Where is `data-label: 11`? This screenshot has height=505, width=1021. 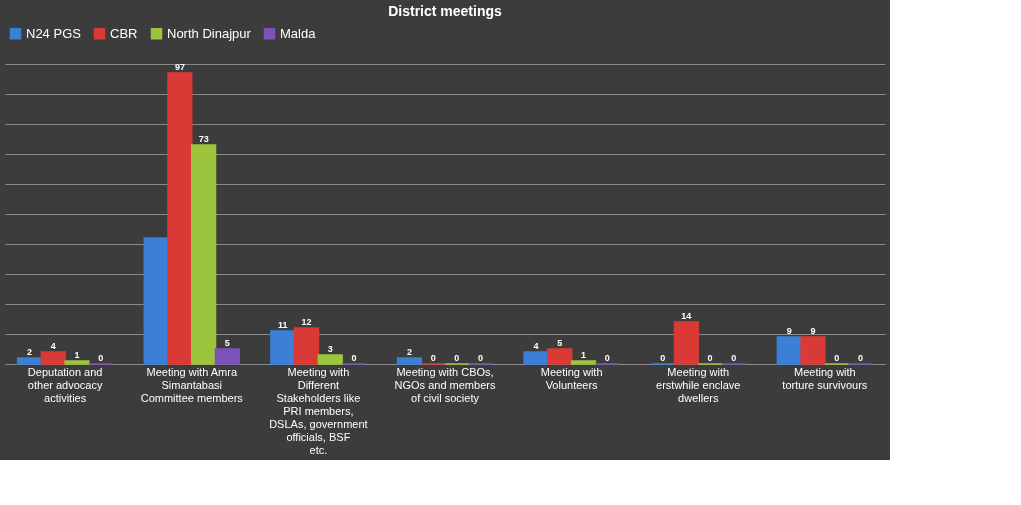 data-label: 11 is located at coordinates (283, 325).